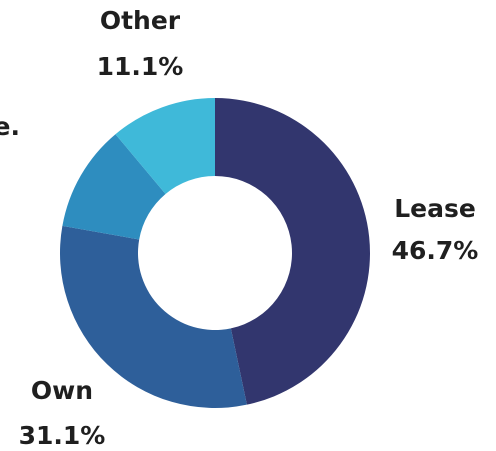 The width and height of the screenshot is (496, 451). Describe the element at coordinates (140, 66) in the screenshot. I see `value-label: 11.1%` at that location.